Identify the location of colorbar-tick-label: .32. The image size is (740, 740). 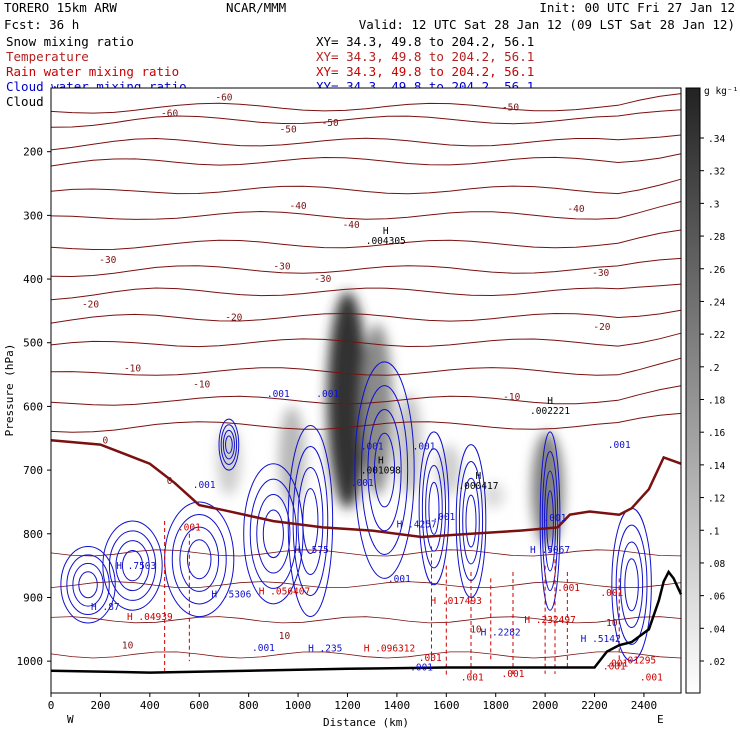
(716, 172).